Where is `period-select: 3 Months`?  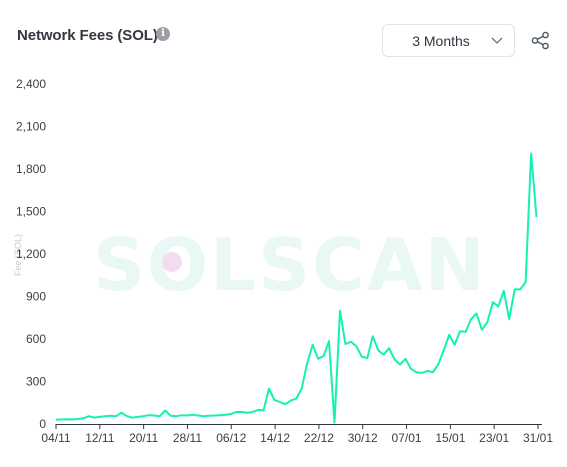
period-select: 3 Months is located at coordinates (448, 40).